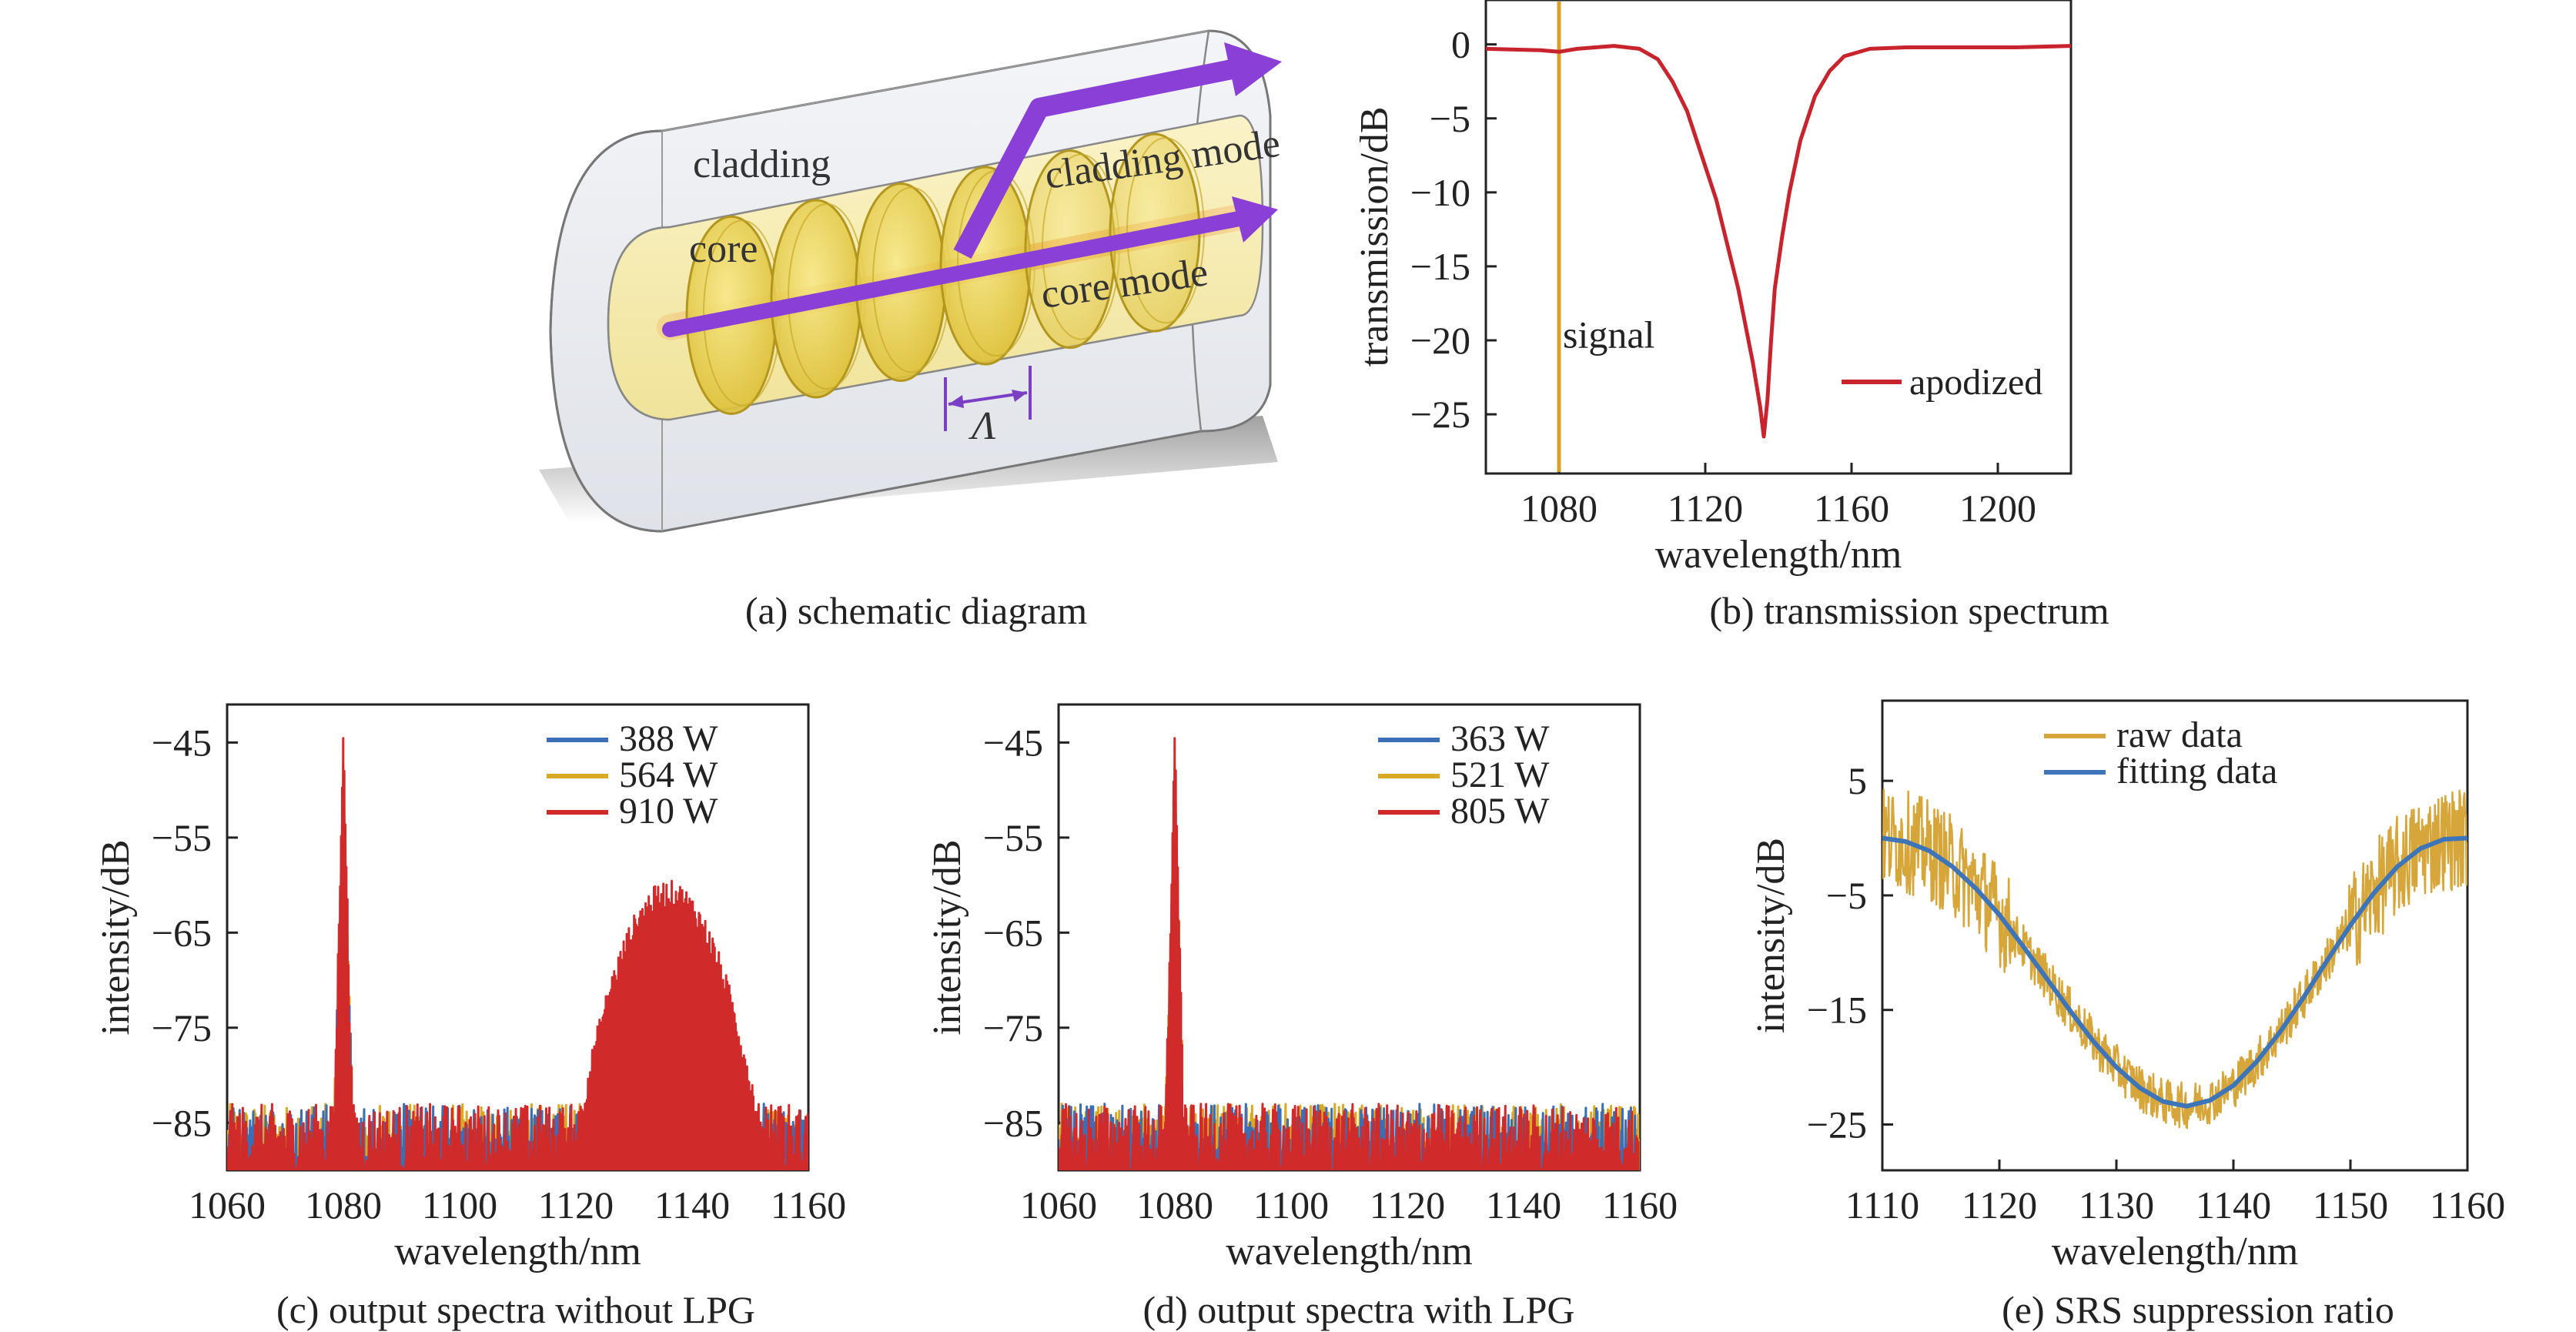 This screenshot has width=2576, height=1332. I want to click on caption-c: (c) output spectra without LPG, so click(515, 1309).